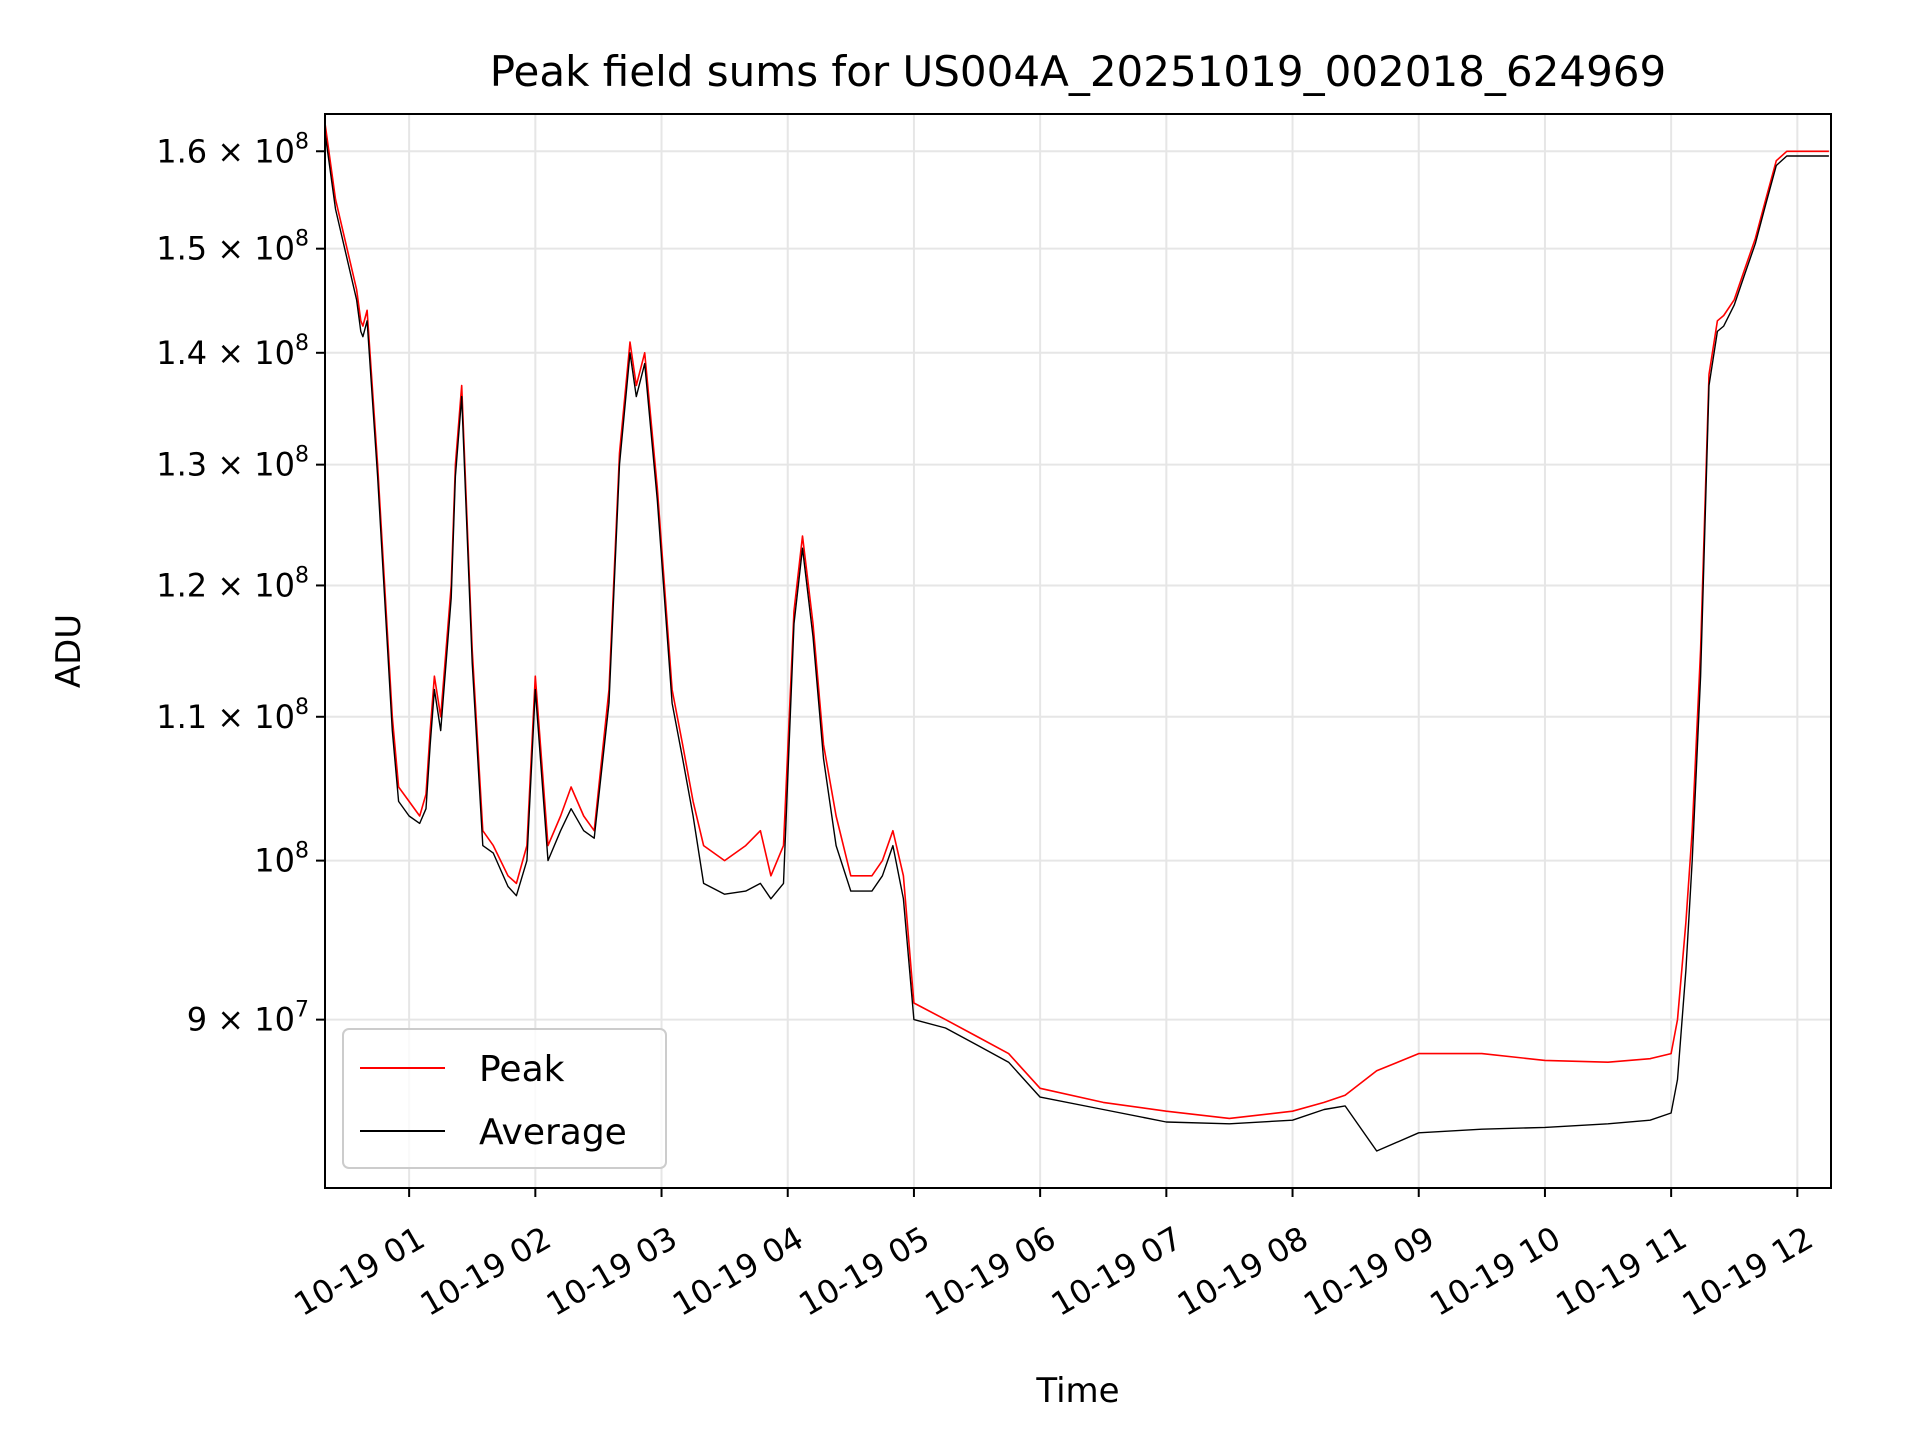 The height and width of the screenshot is (1440, 1920). I want to click on legend-label-peak: Peak, so click(522, 1069).